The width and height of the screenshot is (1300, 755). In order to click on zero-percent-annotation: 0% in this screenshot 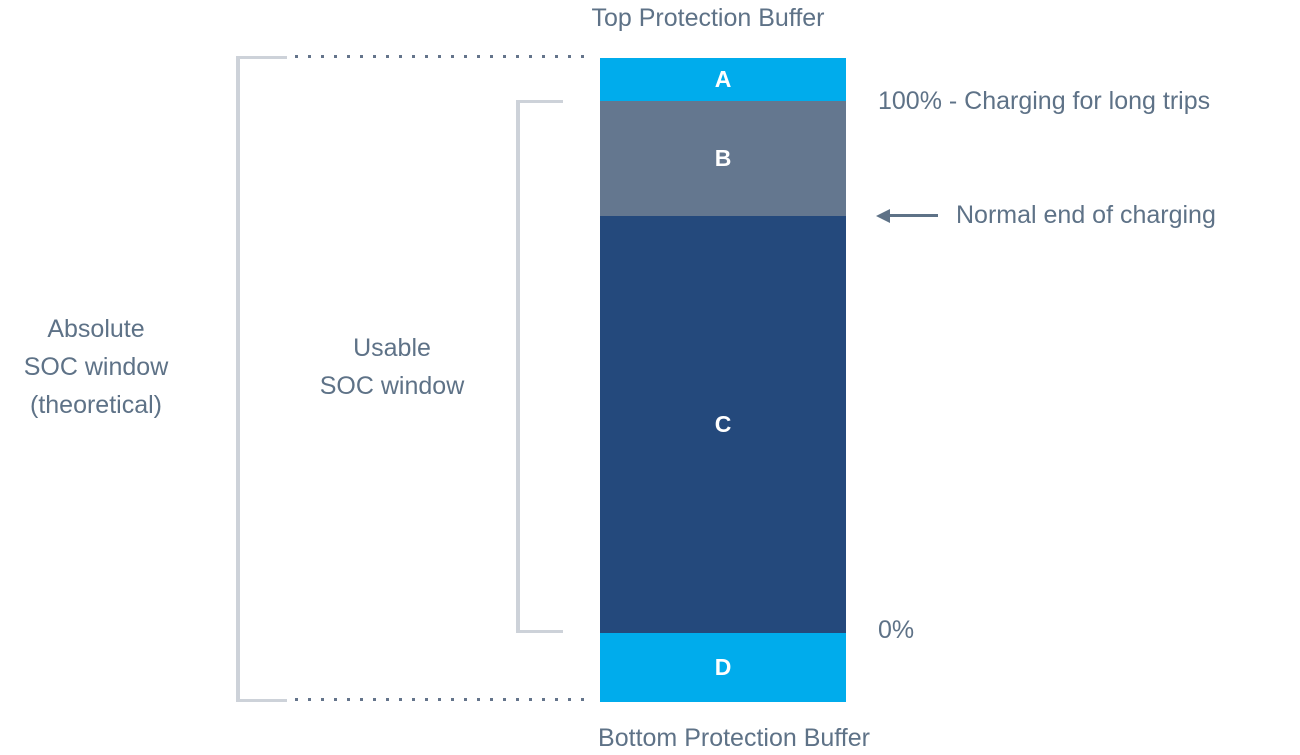, I will do `click(896, 630)`.